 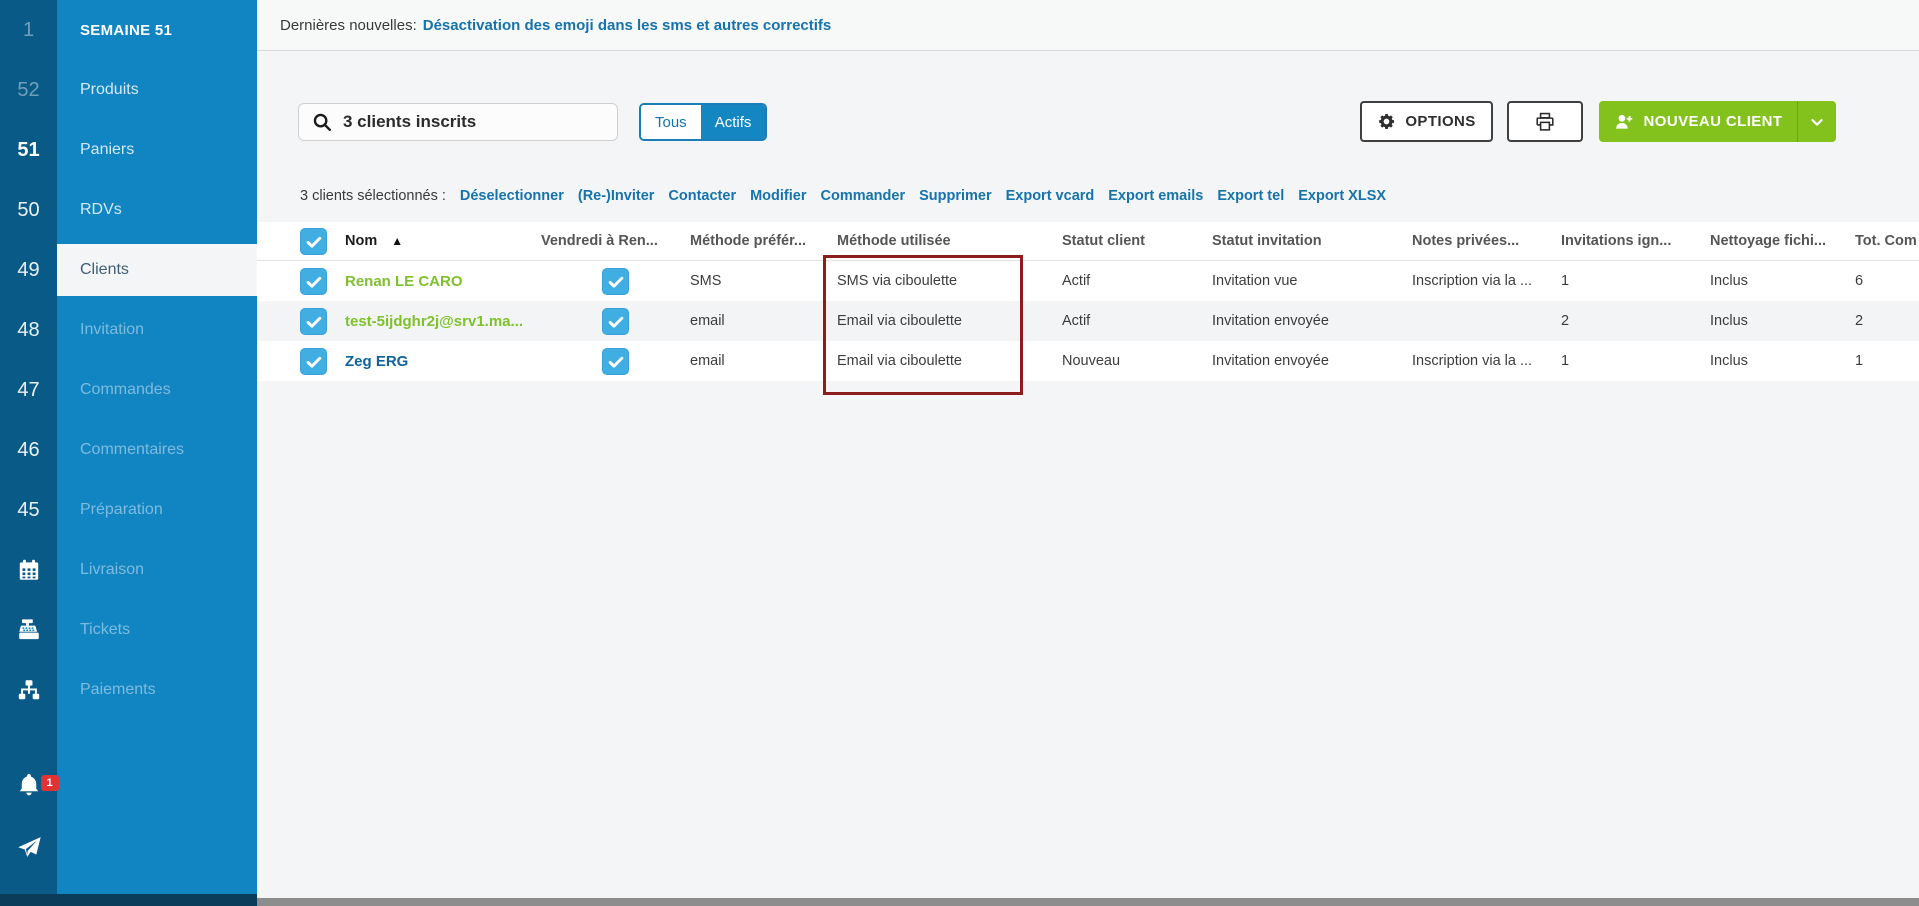 What do you see at coordinates (894, 241) in the screenshot?
I see `column-header-methode-utilisee: Méthode utilisée` at bounding box center [894, 241].